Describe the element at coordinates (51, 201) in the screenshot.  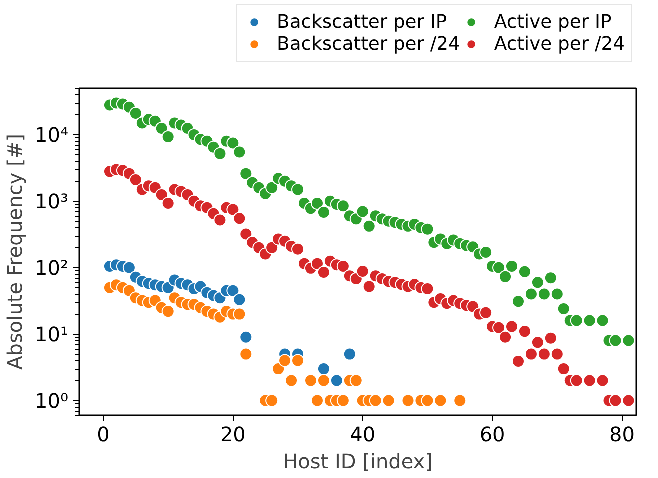
I see `y-tick-label: 10³` at that location.